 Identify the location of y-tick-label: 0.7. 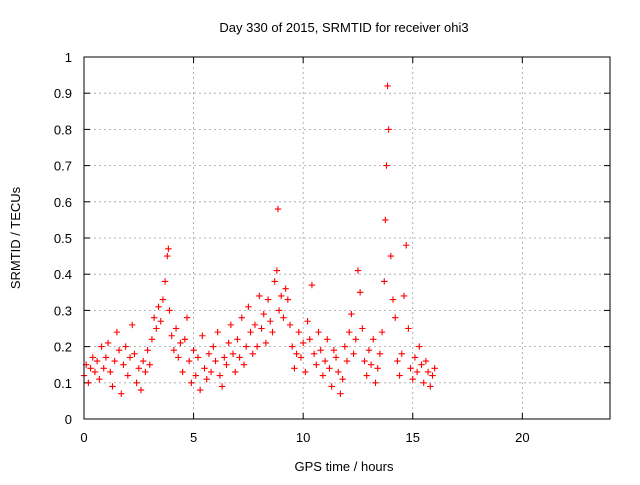
(63, 166).